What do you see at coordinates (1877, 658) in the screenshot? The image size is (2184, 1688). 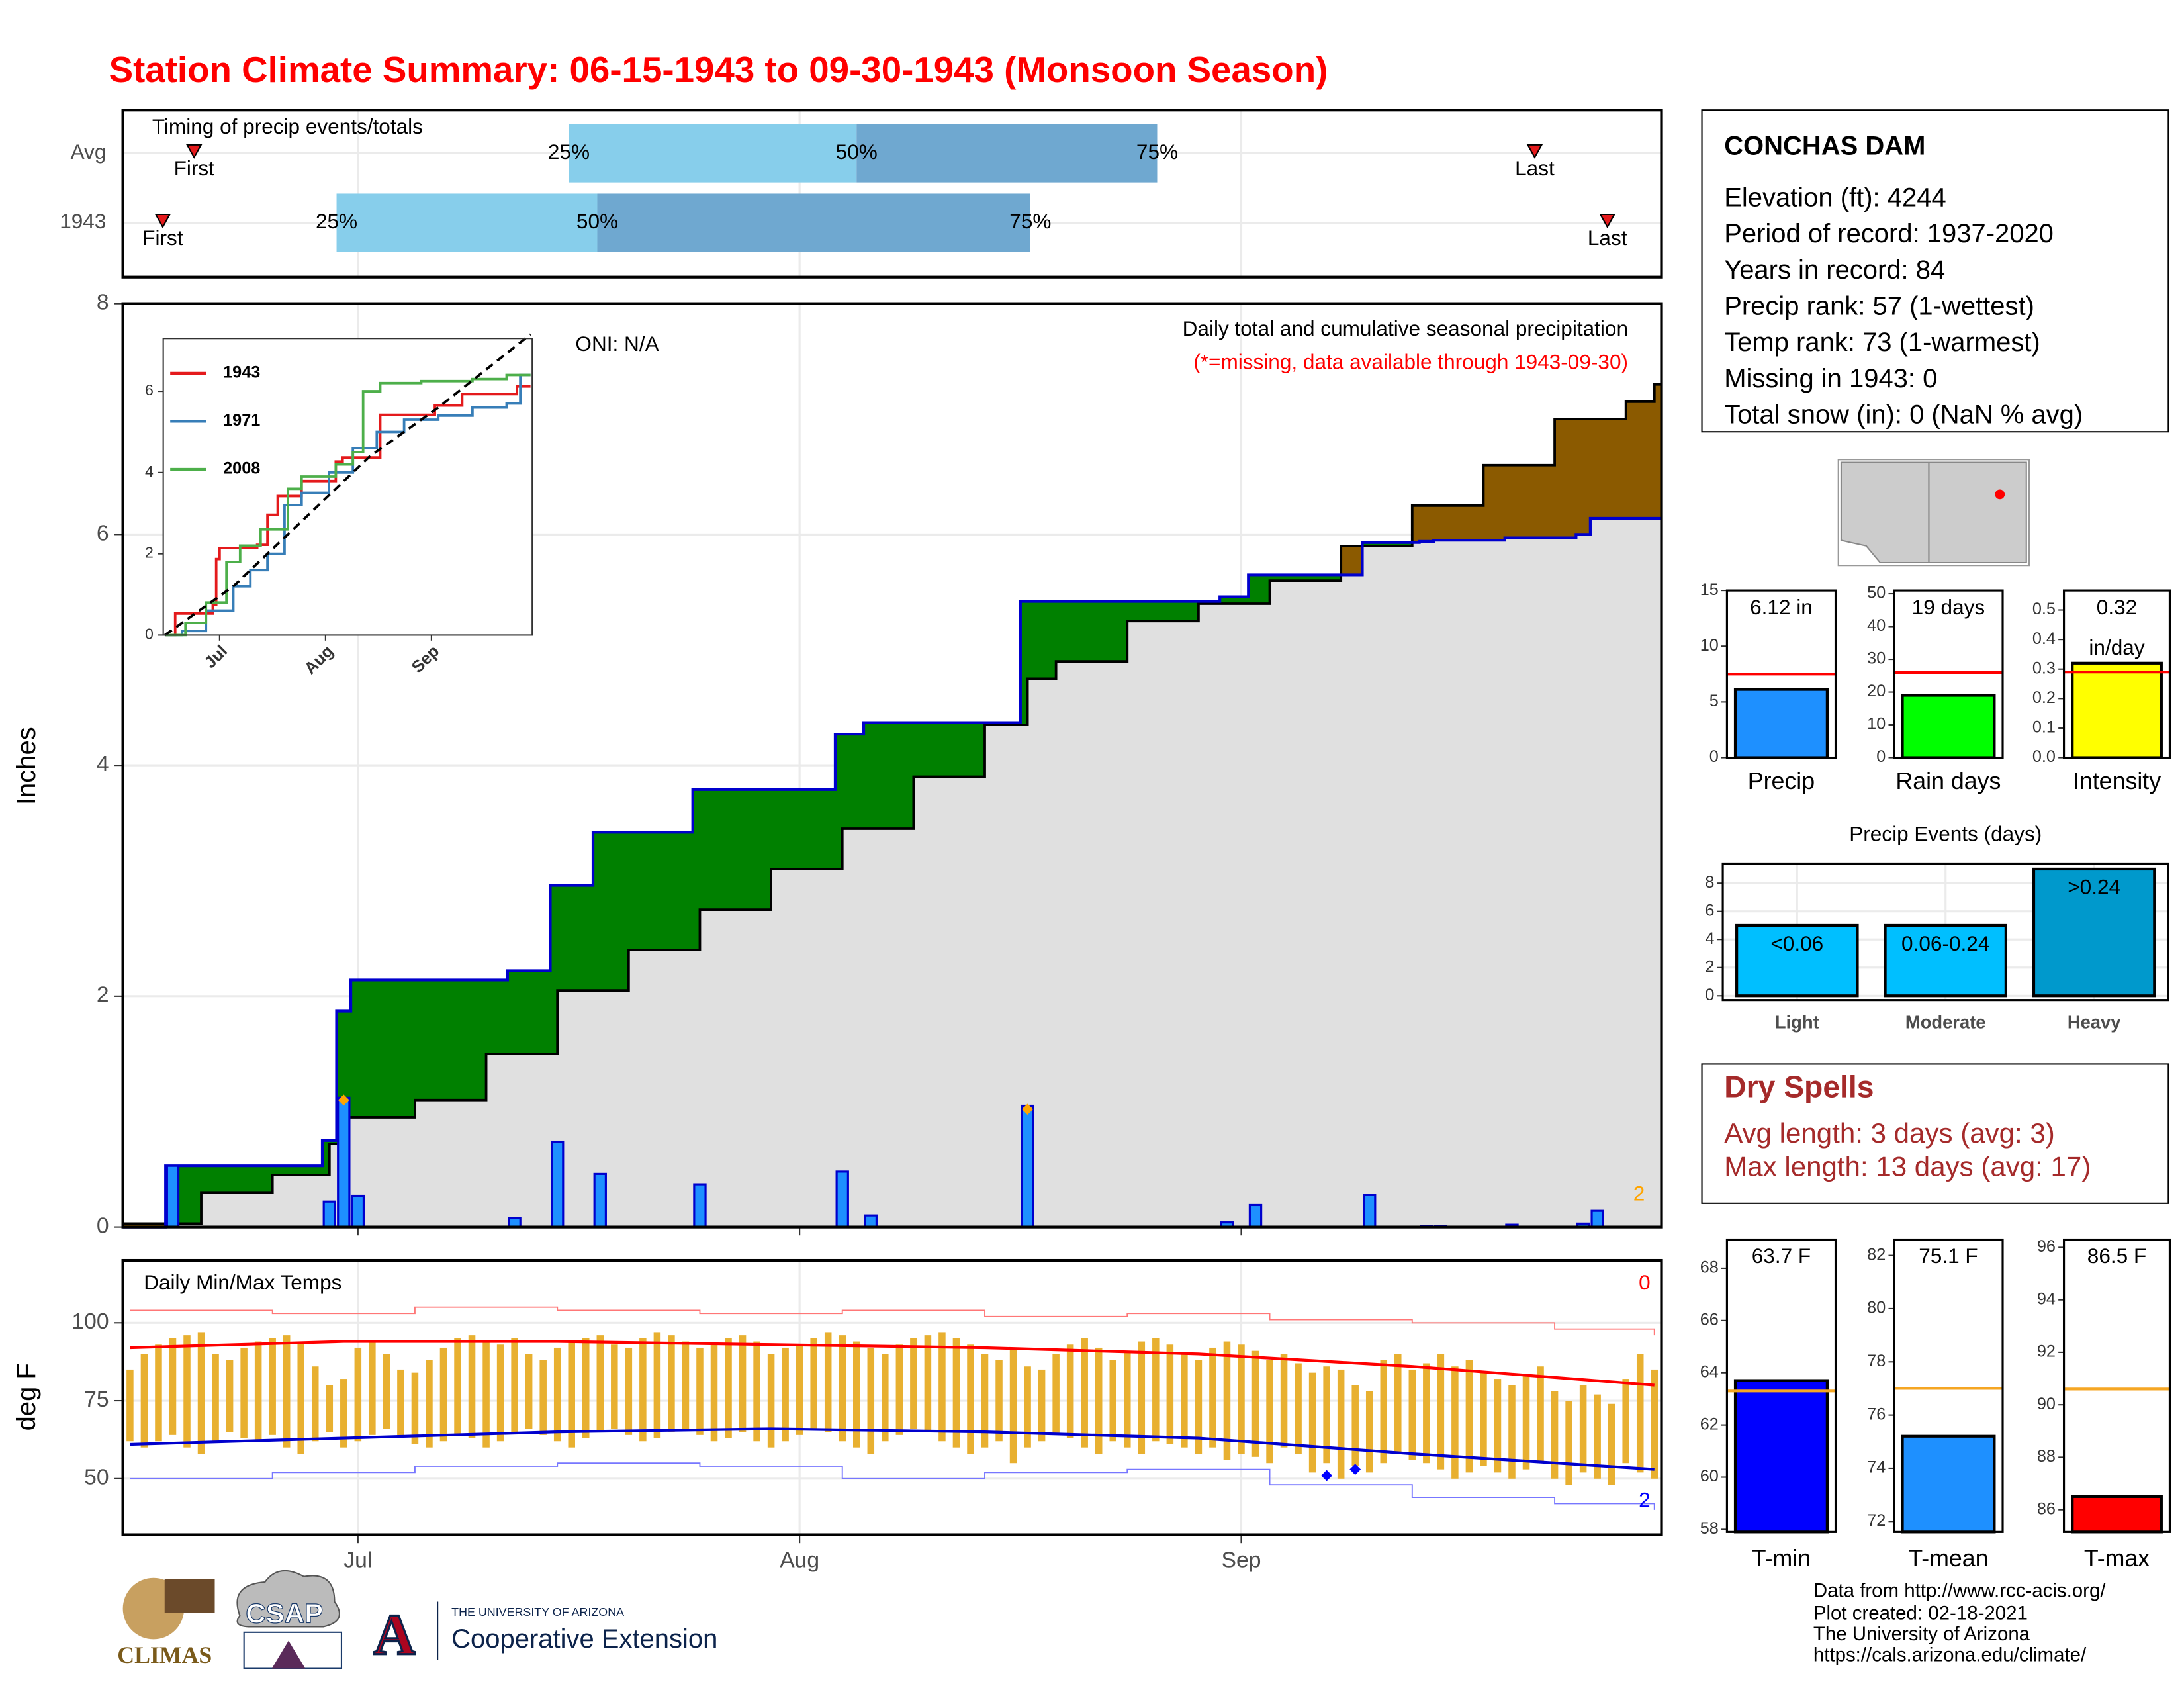 I see `y-tick-label: 30` at bounding box center [1877, 658].